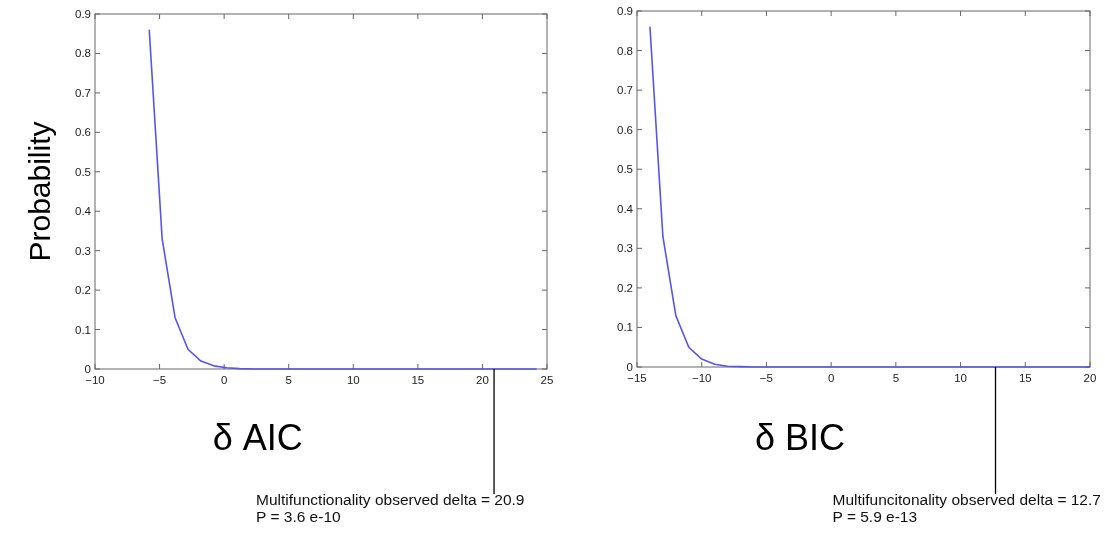 Image resolution: width=1105 pixels, height=533 pixels. What do you see at coordinates (257, 437) in the screenshot?
I see `x-axis-title: δ AIC` at bounding box center [257, 437].